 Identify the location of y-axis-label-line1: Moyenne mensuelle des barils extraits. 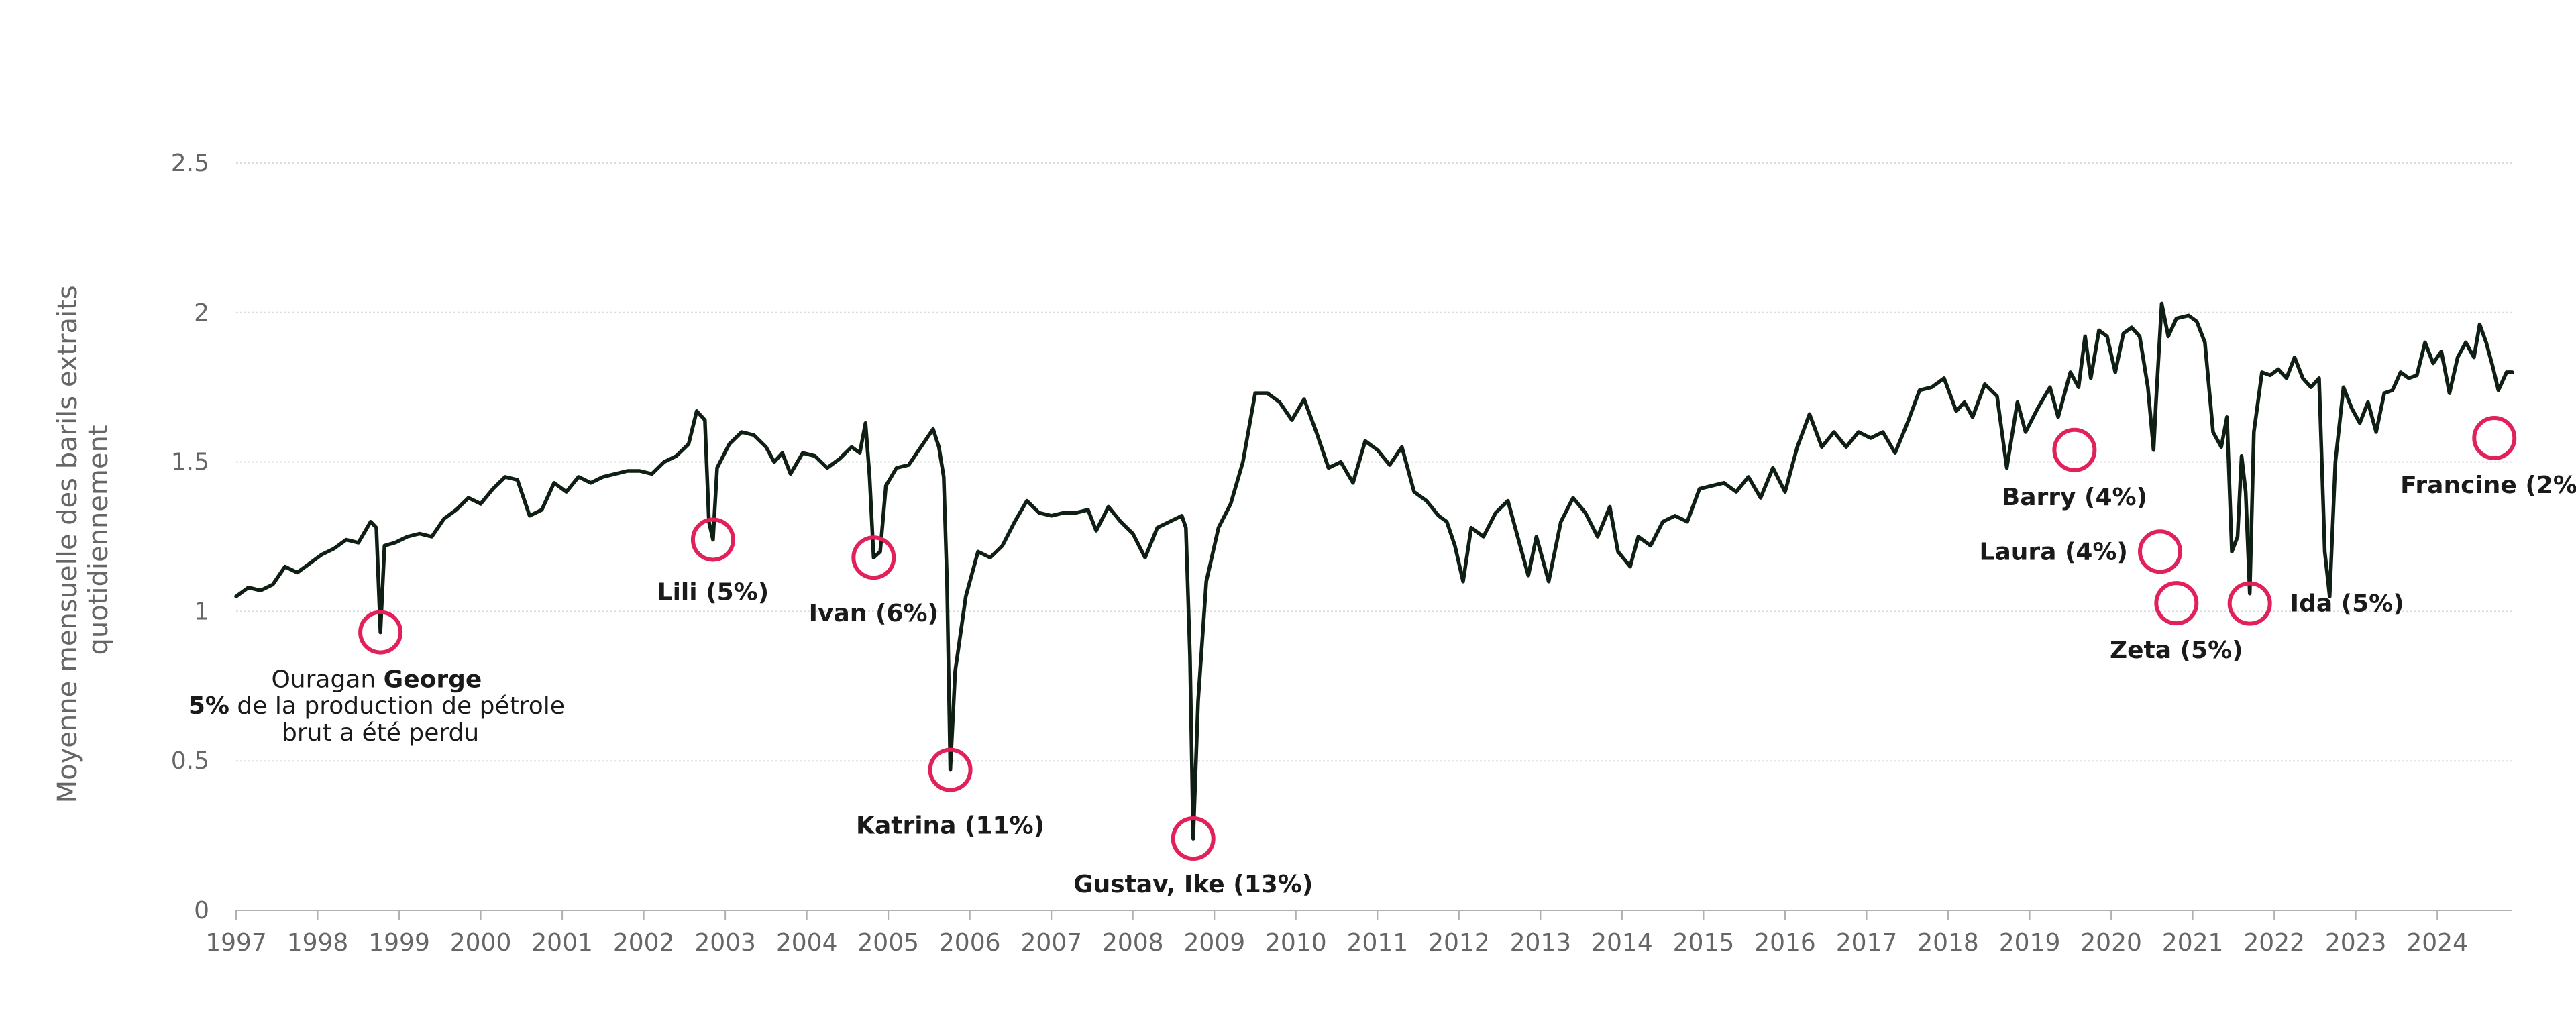
(67, 544).